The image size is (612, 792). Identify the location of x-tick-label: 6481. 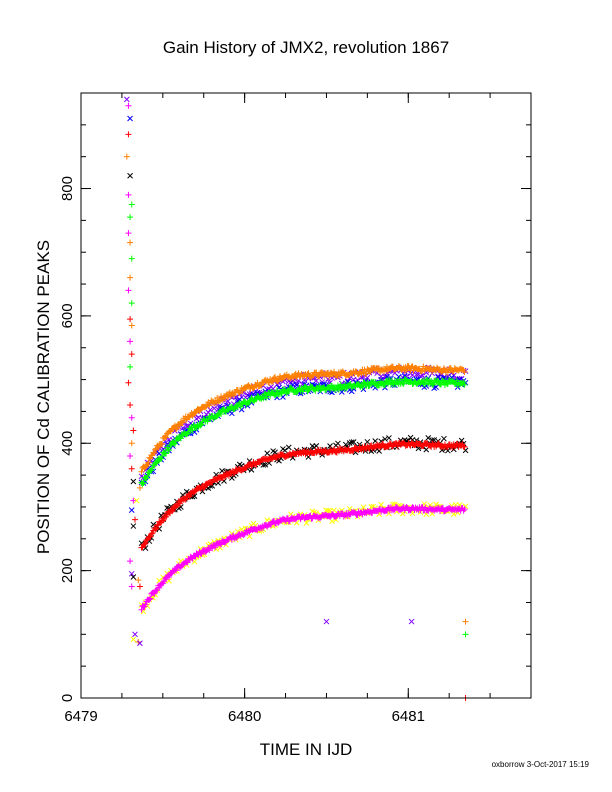
(408, 716).